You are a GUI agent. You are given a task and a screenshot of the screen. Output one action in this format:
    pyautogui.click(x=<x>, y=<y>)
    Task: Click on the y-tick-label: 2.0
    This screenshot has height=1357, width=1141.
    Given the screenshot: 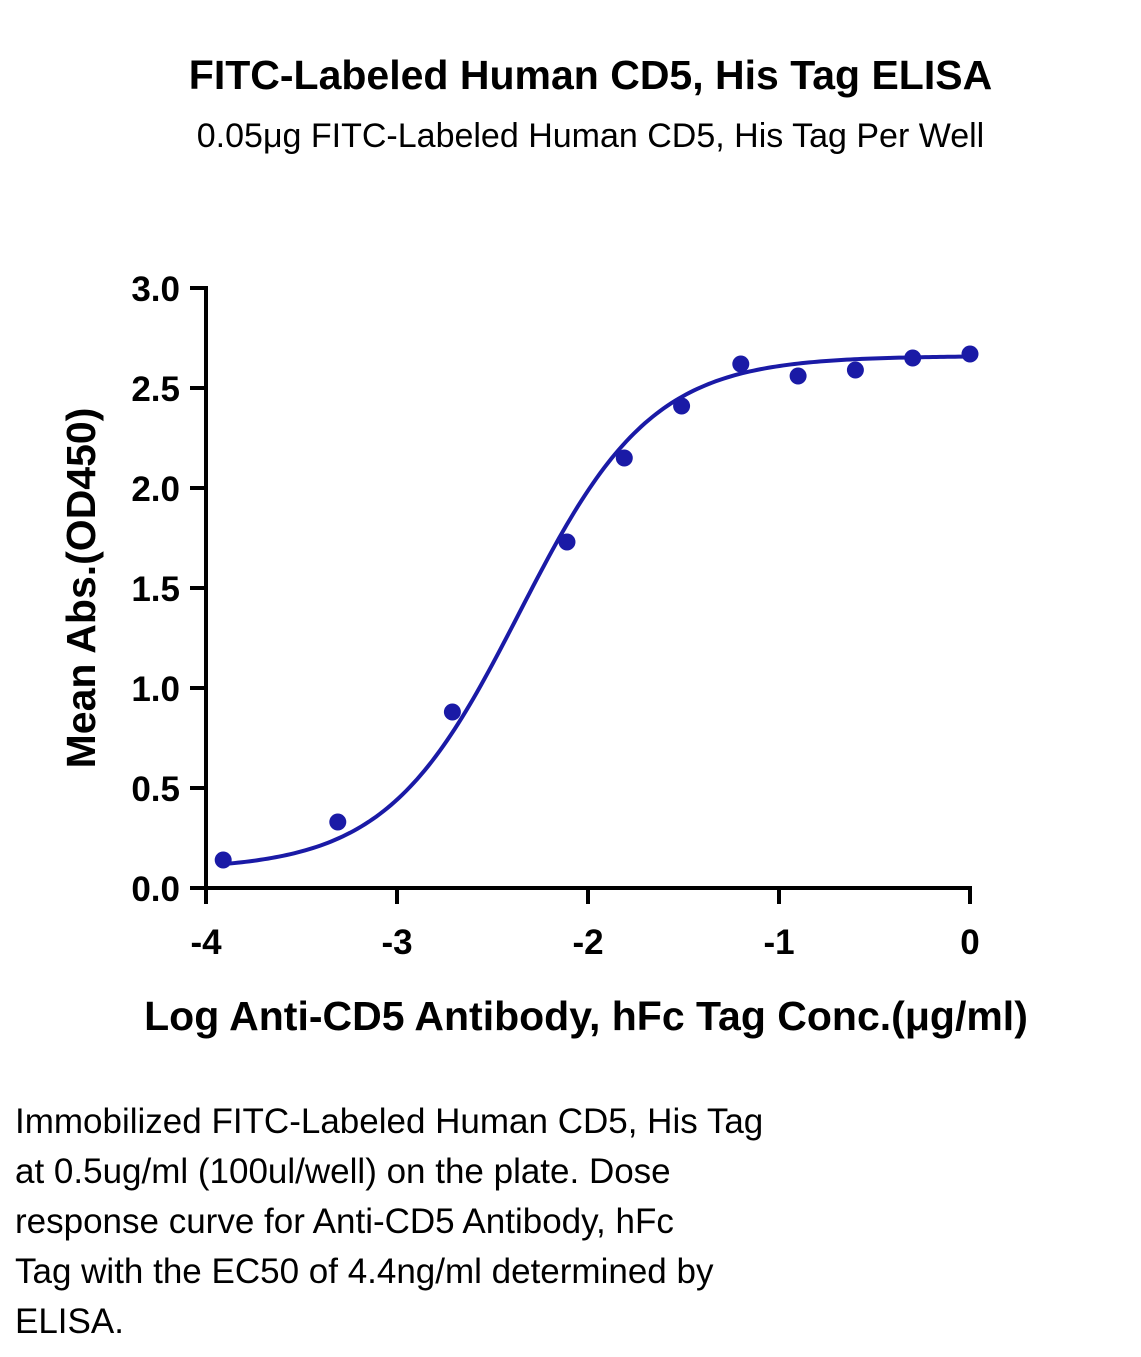 What is the action you would take?
    pyautogui.click(x=155, y=489)
    